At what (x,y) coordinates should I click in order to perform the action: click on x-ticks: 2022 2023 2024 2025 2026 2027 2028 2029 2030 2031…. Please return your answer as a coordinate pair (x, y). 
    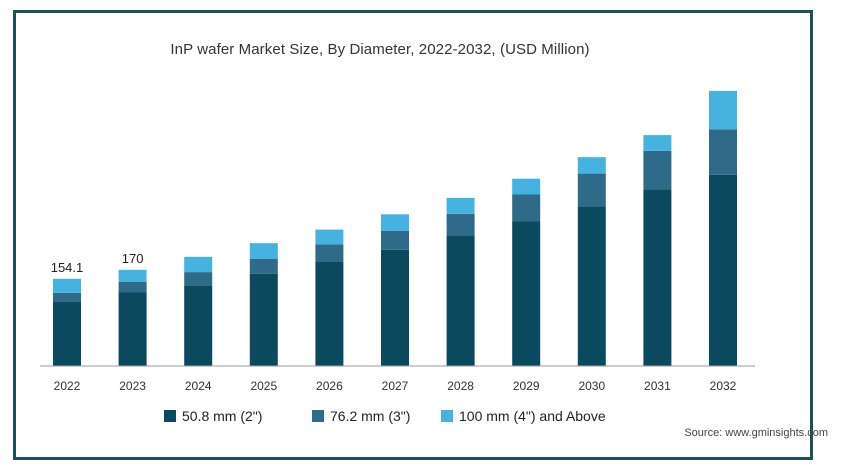
    Looking at the image, I should click on (395, 386).